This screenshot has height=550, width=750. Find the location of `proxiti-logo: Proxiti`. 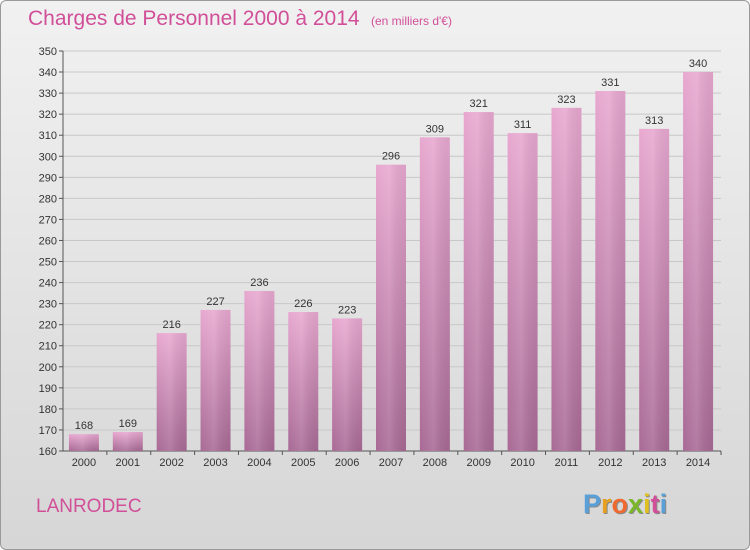

proxiti-logo: Proxiti is located at coordinates (625, 504).